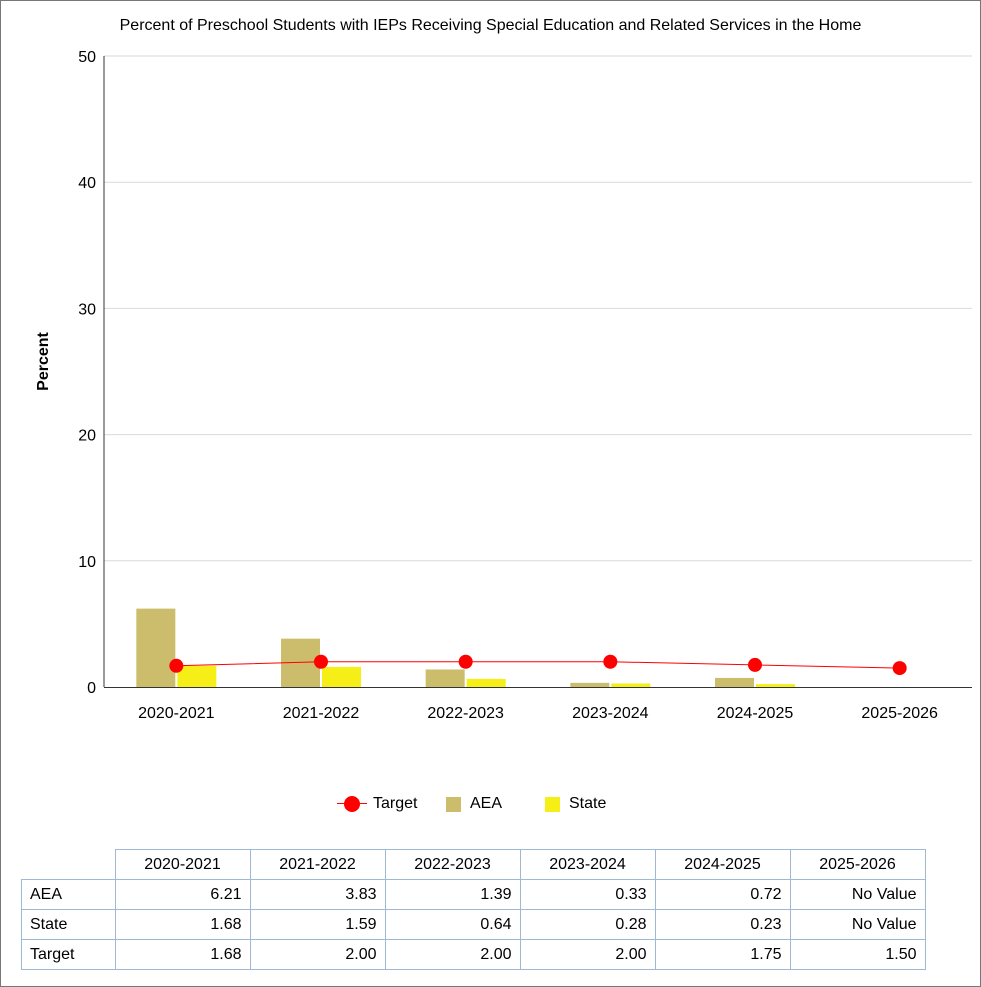 This screenshot has height=987, width=981. I want to click on legend-label-state: State, so click(588, 803).